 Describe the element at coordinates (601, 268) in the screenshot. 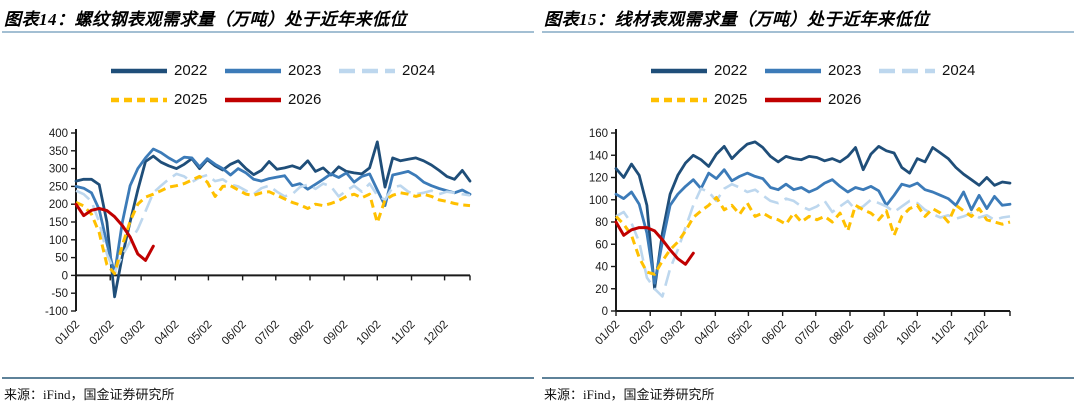

I see `y-tick-label: 40` at that location.